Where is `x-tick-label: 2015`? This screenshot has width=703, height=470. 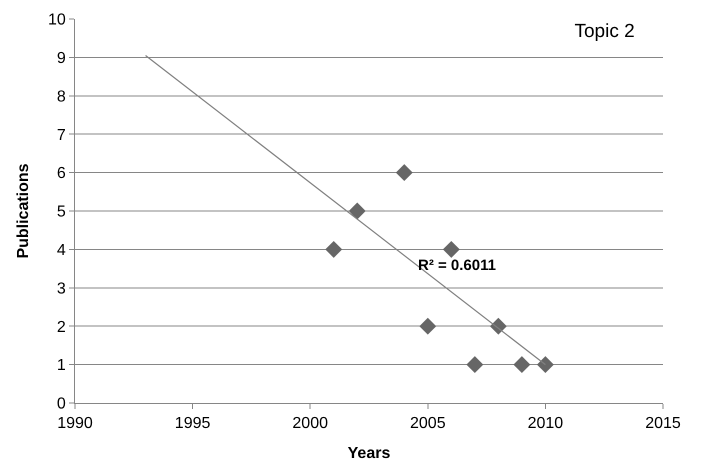
x-tick-label: 2015 is located at coordinates (663, 423).